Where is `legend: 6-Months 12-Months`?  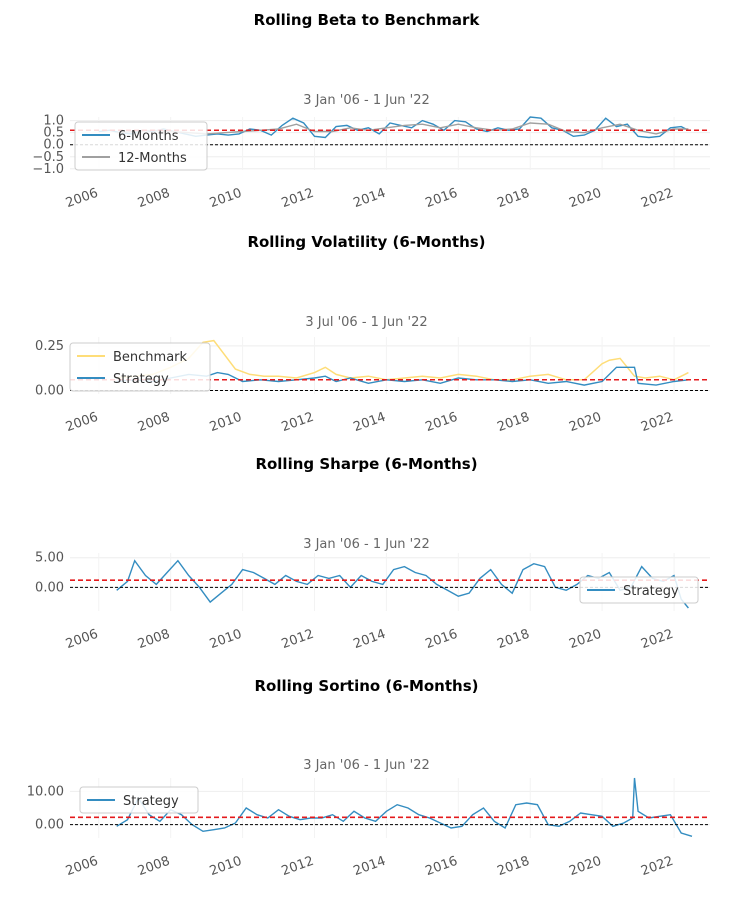
legend: 6-Months 12-Months is located at coordinates (141, 146).